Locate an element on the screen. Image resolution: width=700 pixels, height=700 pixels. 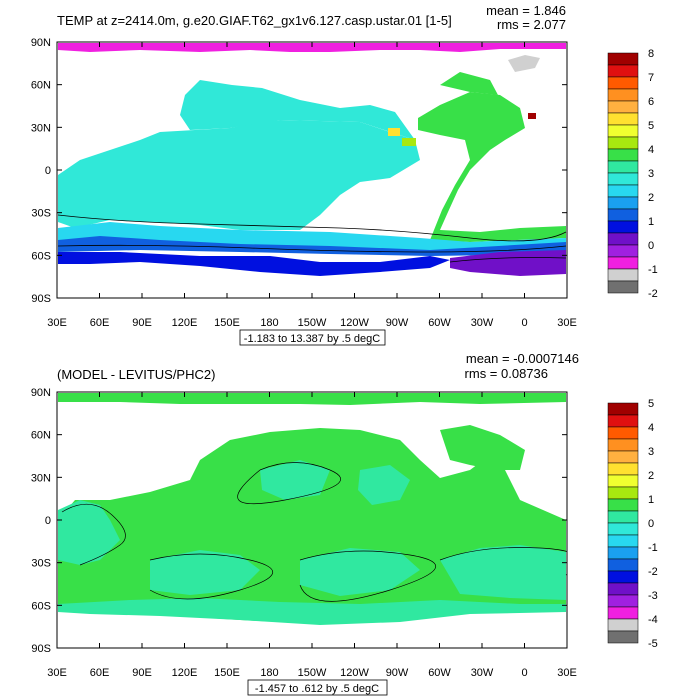
rms-stat: rms = 0.08736 is located at coordinates (506, 373).